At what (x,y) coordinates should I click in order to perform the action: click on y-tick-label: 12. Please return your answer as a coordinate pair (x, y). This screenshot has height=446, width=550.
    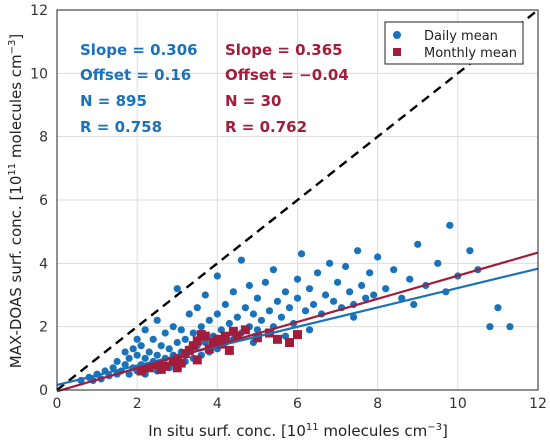
    Looking at the image, I should click on (39, 11).